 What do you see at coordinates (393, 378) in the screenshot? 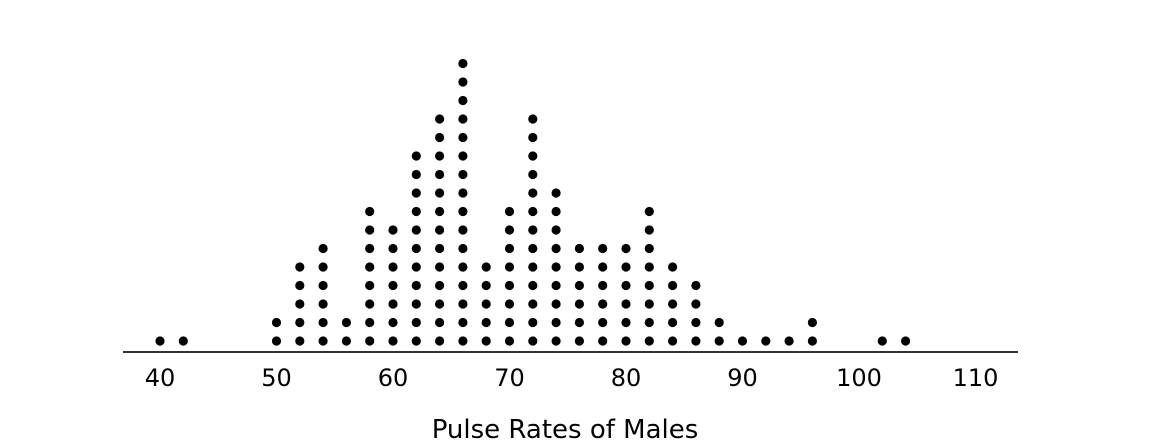
I see `x-tick-label: 60` at bounding box center [393, 378].